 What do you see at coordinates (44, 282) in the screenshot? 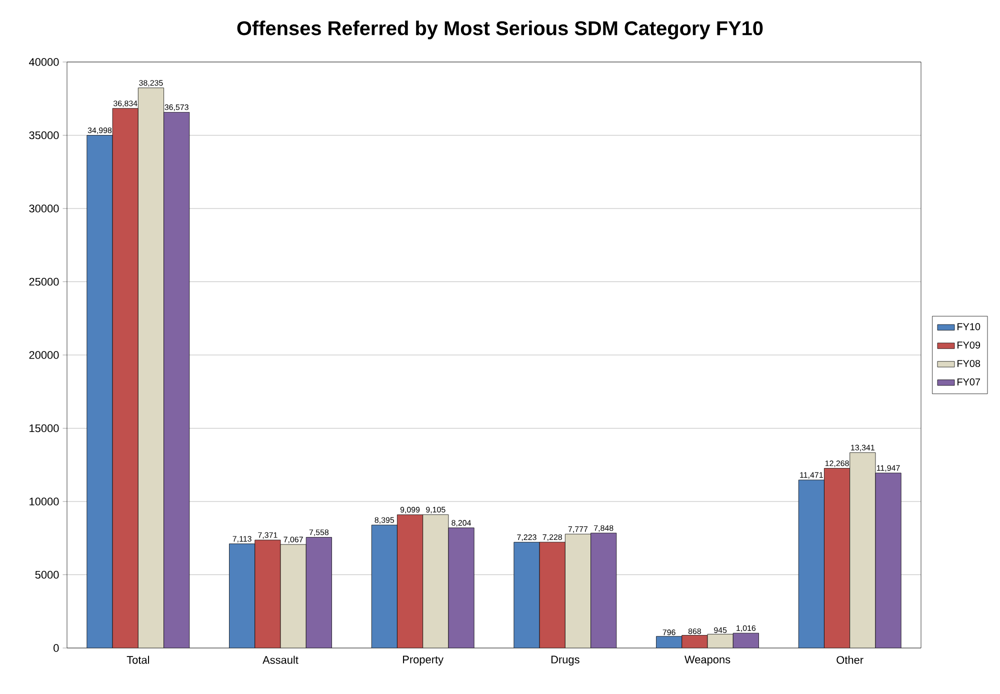
I see `y-tick-label: 25000` at bounding box center [44, 282].